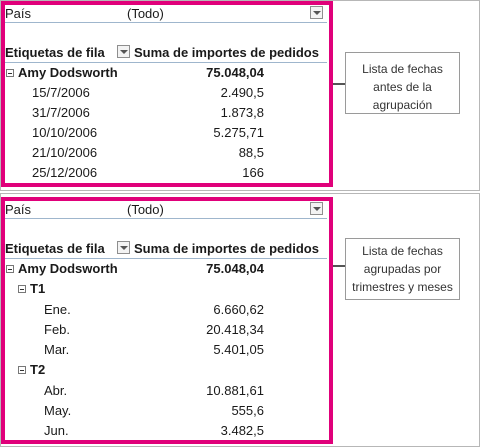  I want to click on date-label: 31/7/2006, so click(61, 112).